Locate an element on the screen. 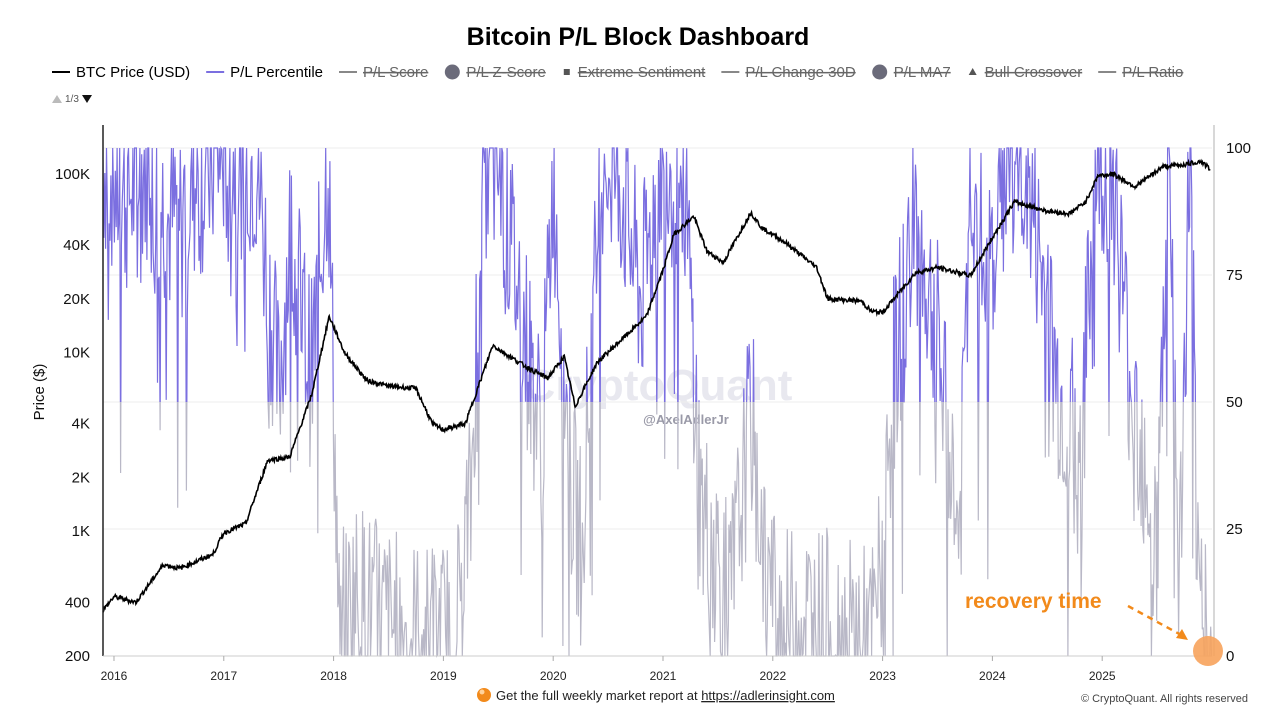  legend-label: P/L Z-Score is located at coordinates (505, 72).